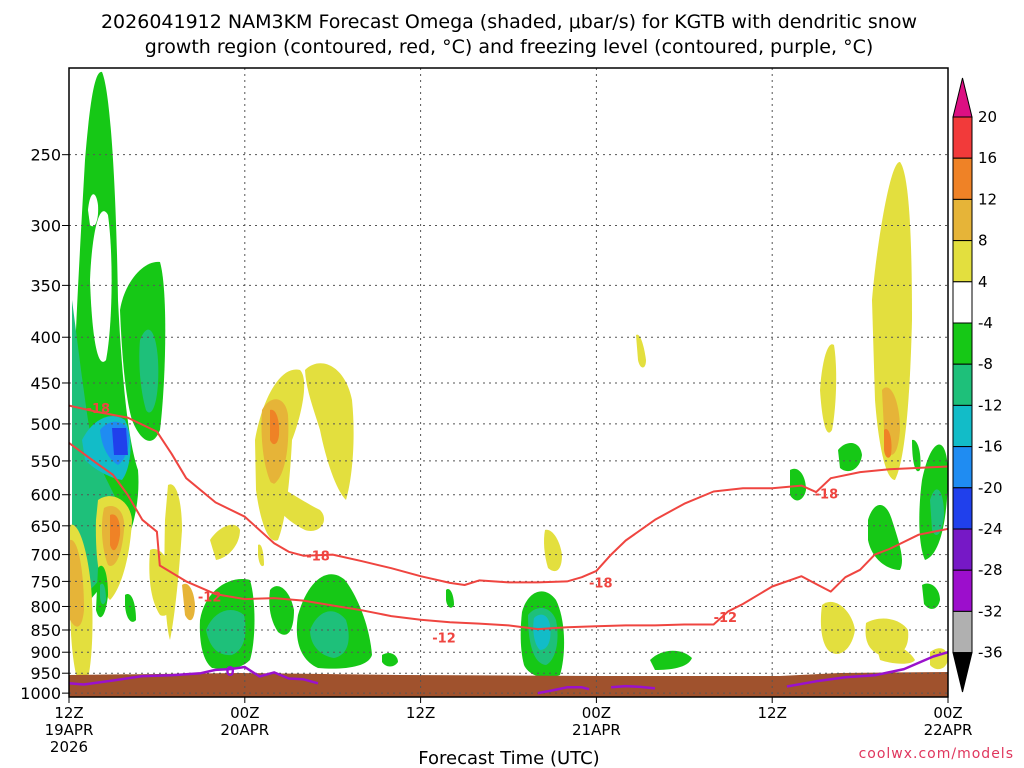  What do you see at coordinates (936, 754) in the screenshot?
I see `credit-text: coolwx.com/models` at bounding box center [936, 754].